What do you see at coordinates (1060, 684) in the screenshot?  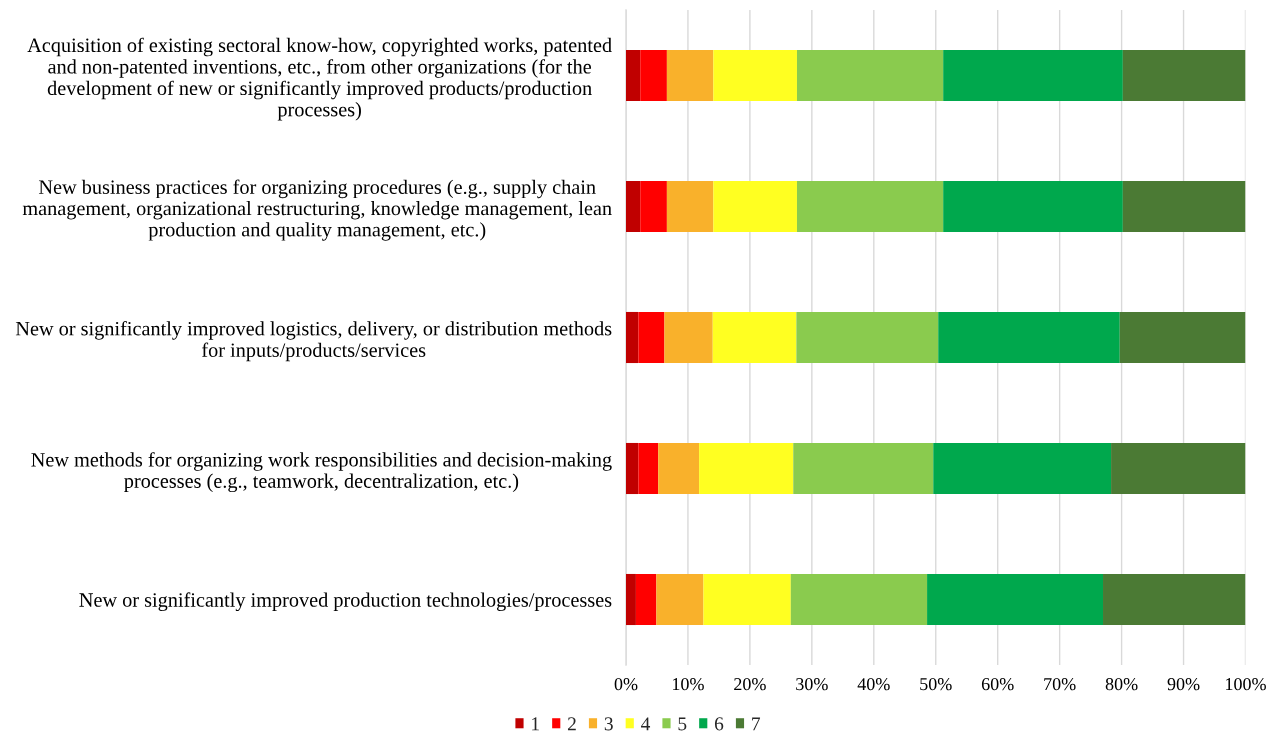 I see `x-tick-label: 70%` at bounding box center [1060, 684].